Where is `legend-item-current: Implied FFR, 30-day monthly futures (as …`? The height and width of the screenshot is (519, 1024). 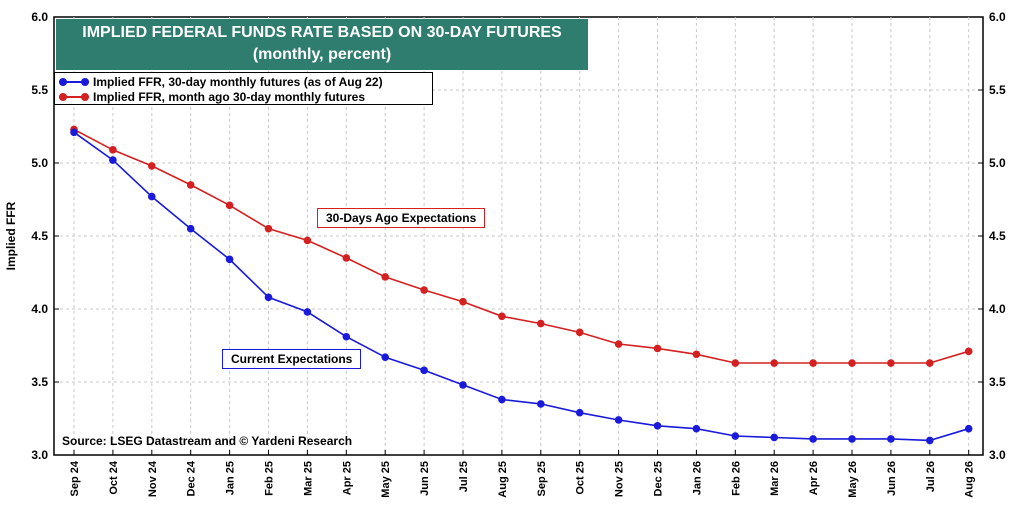 legend-item-current: Implied FFR, 30-day monthly futures (as … is located at coordinates (221, 81).